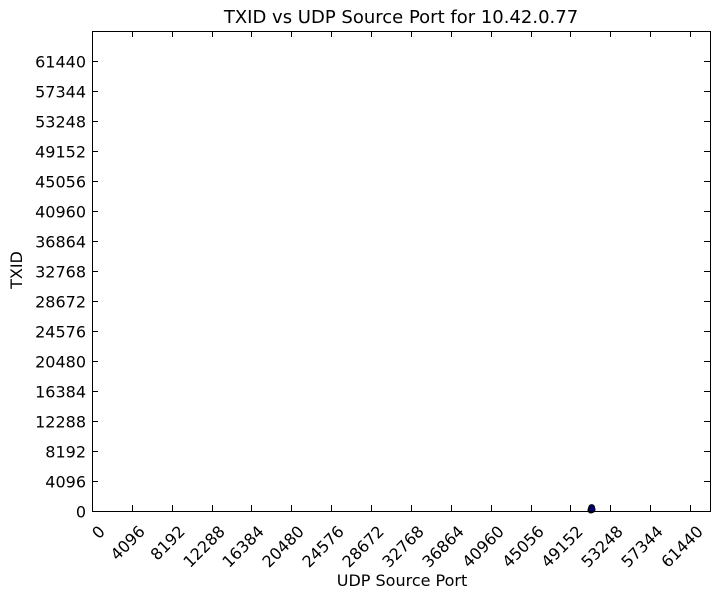  What do you see at coordinates (60, 332) in the screenshot?
I see `y-tick-label: 24576` at bounding box center [60, 332].